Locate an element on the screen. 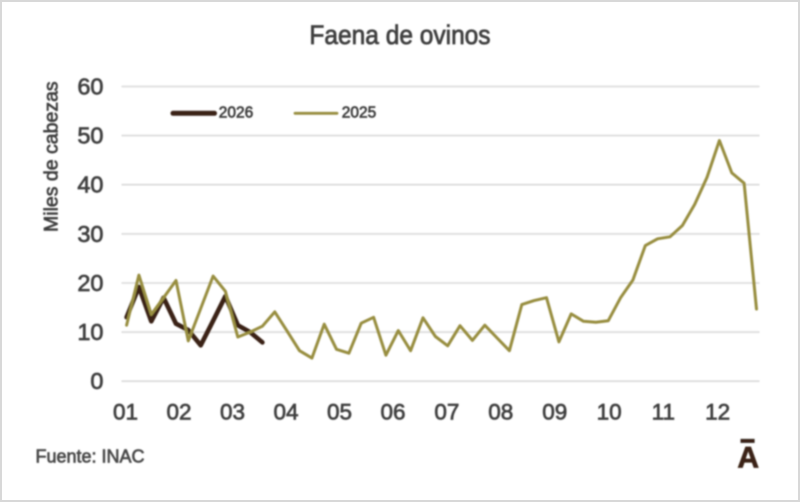 The height and width of the screenshot is (502, 800). svg-text: 06 is located at coordinates (392, 412).